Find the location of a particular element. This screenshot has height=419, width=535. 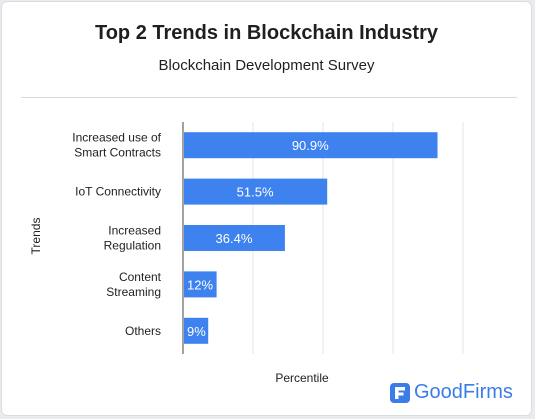

category-label-line: Content is located at coordinates (140, 277).